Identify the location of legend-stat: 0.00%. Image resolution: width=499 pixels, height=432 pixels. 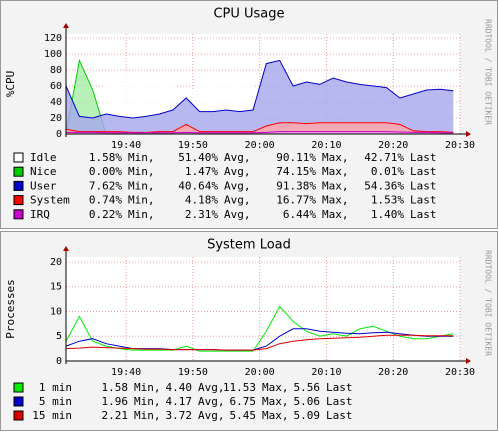
(105, 171).